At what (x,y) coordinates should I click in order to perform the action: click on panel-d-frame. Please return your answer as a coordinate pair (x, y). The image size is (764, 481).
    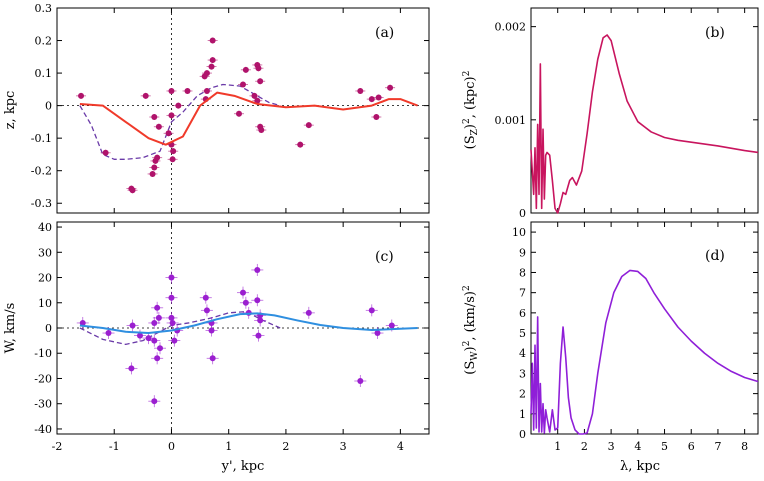
    Looking at the image, I should click on (644, 328).